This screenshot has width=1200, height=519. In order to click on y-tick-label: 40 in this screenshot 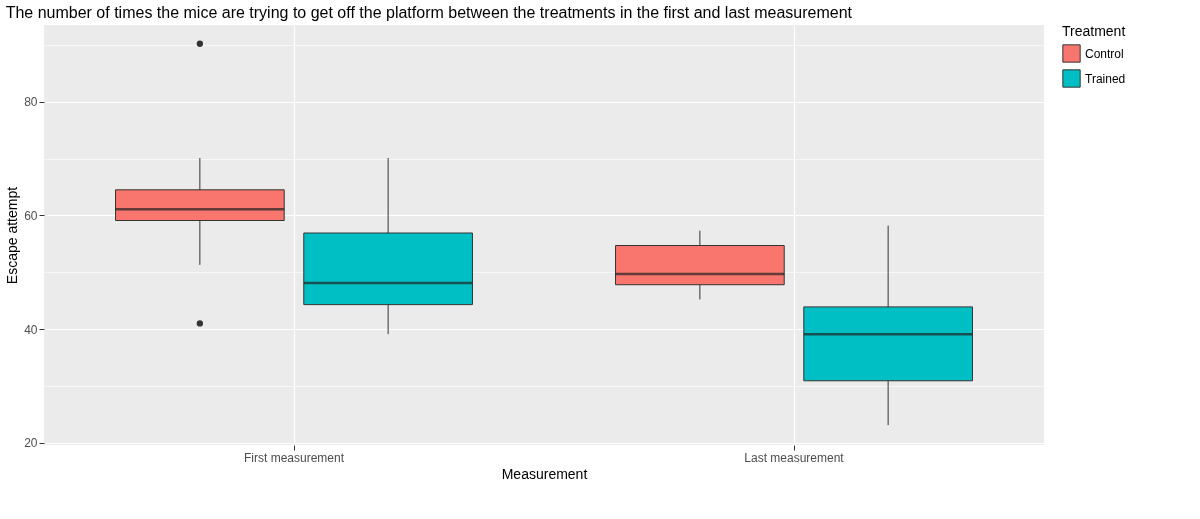, I will do `click(31, 329)`.